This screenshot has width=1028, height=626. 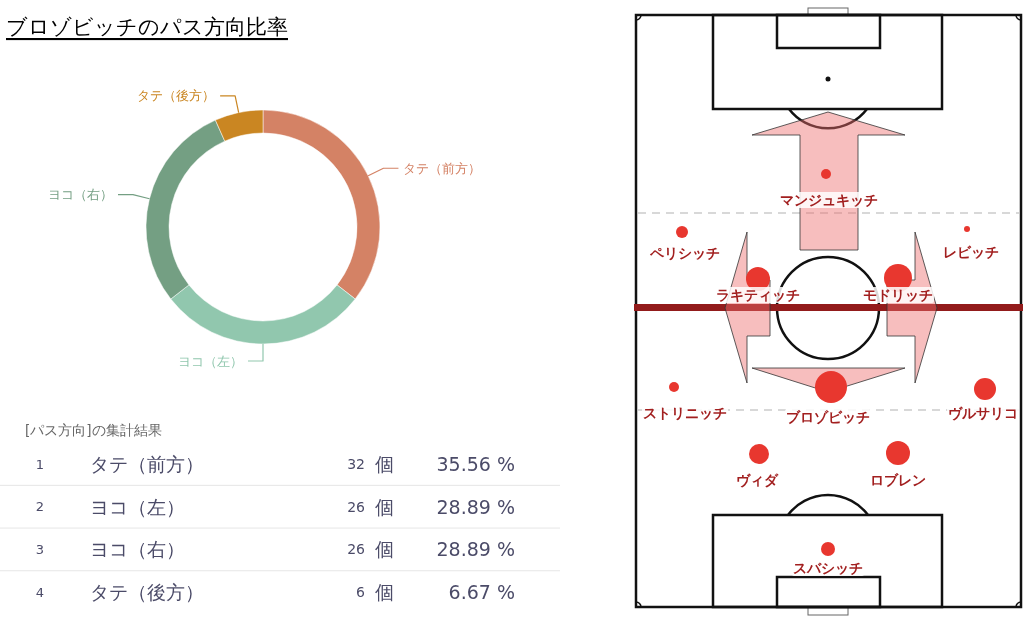 What do you see at coordinates (40, 464) in the screenshot?
I see `table-cell: 1` at bounding box center [40, 464].